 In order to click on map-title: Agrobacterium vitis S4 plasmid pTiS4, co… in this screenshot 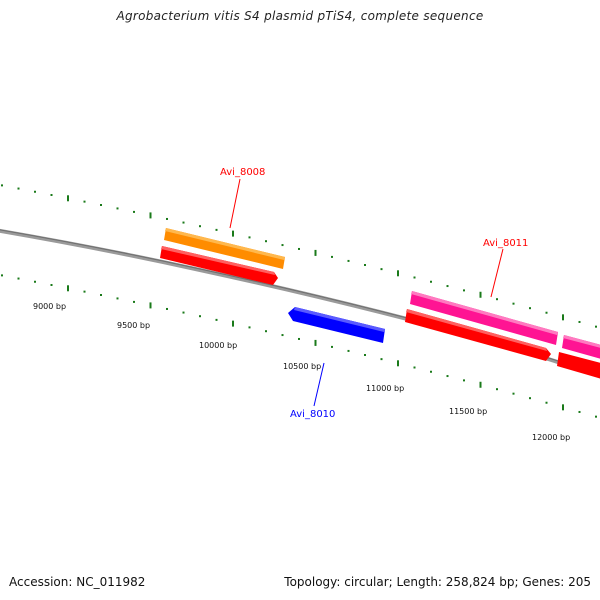, I will do `click(300, 16)`.